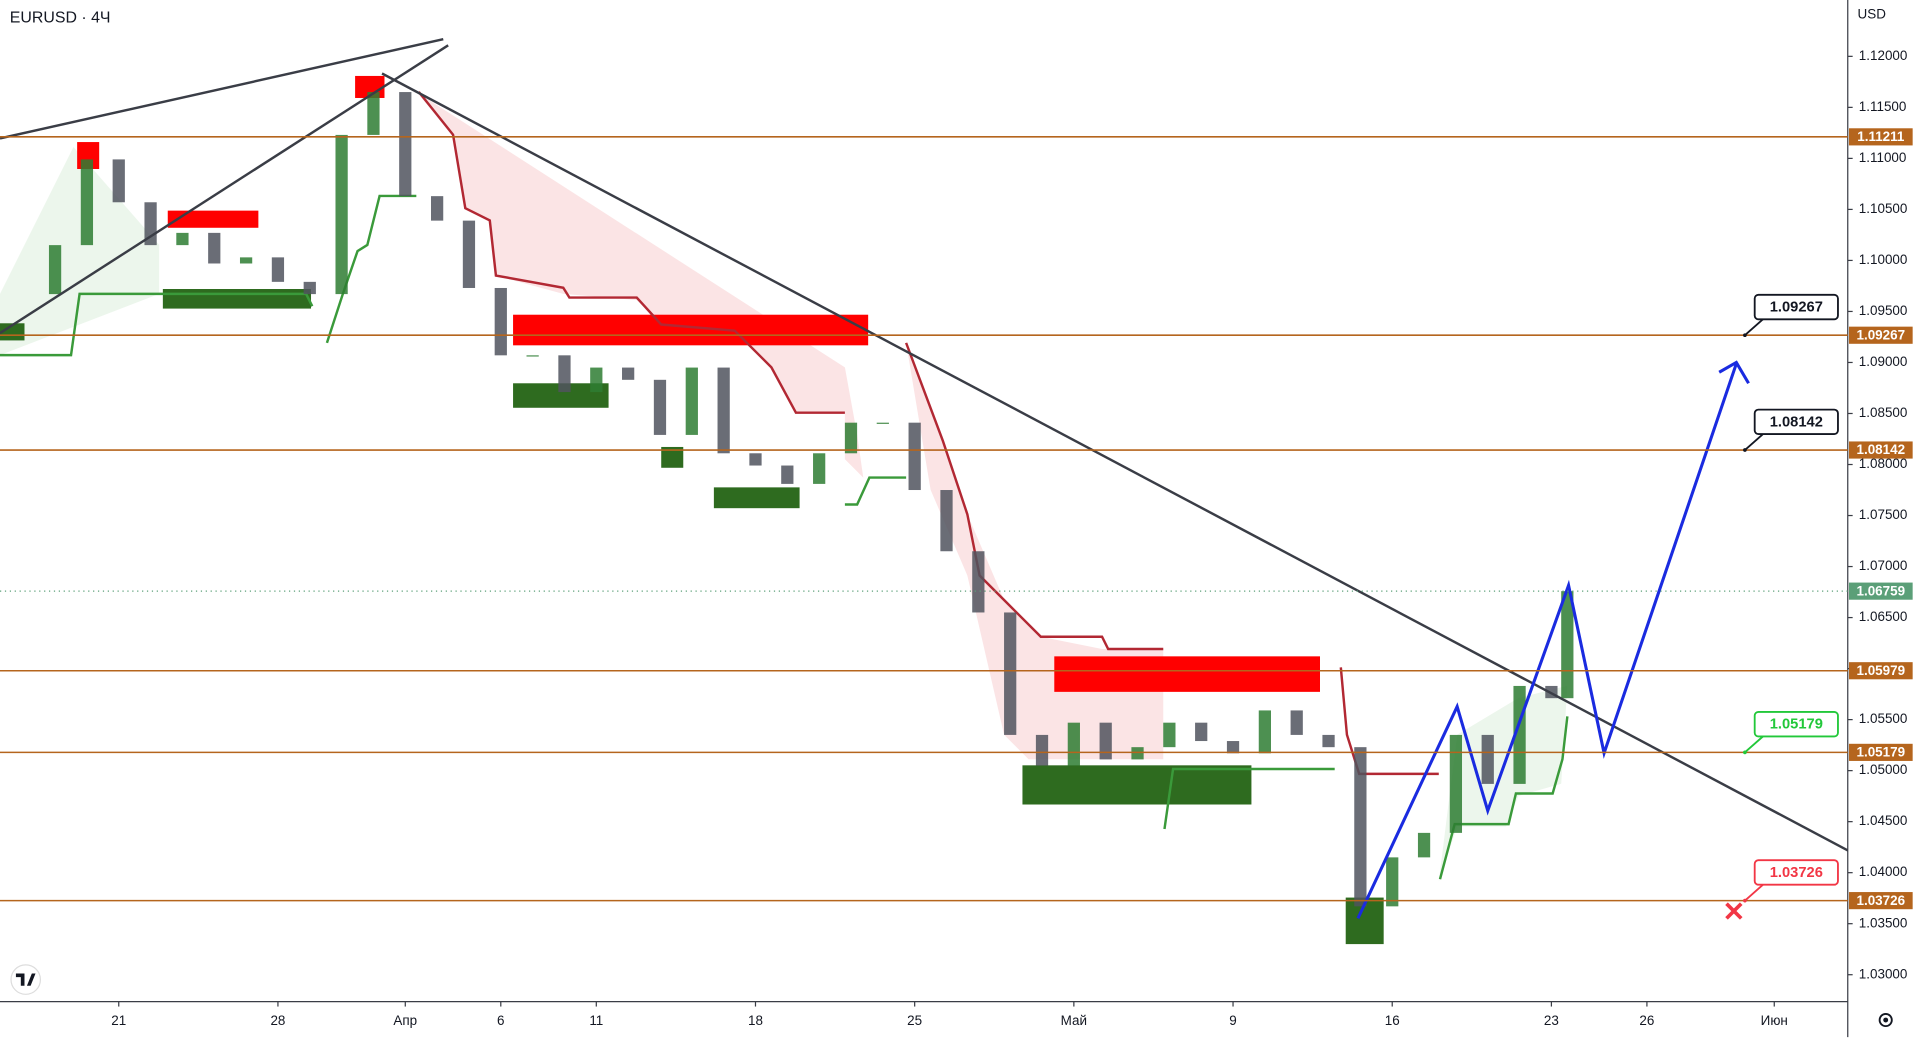 This screenshot has height=1046, width=1920. What do you see at coordinates (1883, 769) in the screenshot?
I see `y-tick-label: 1.05000` at bounding box center [1883, 769].